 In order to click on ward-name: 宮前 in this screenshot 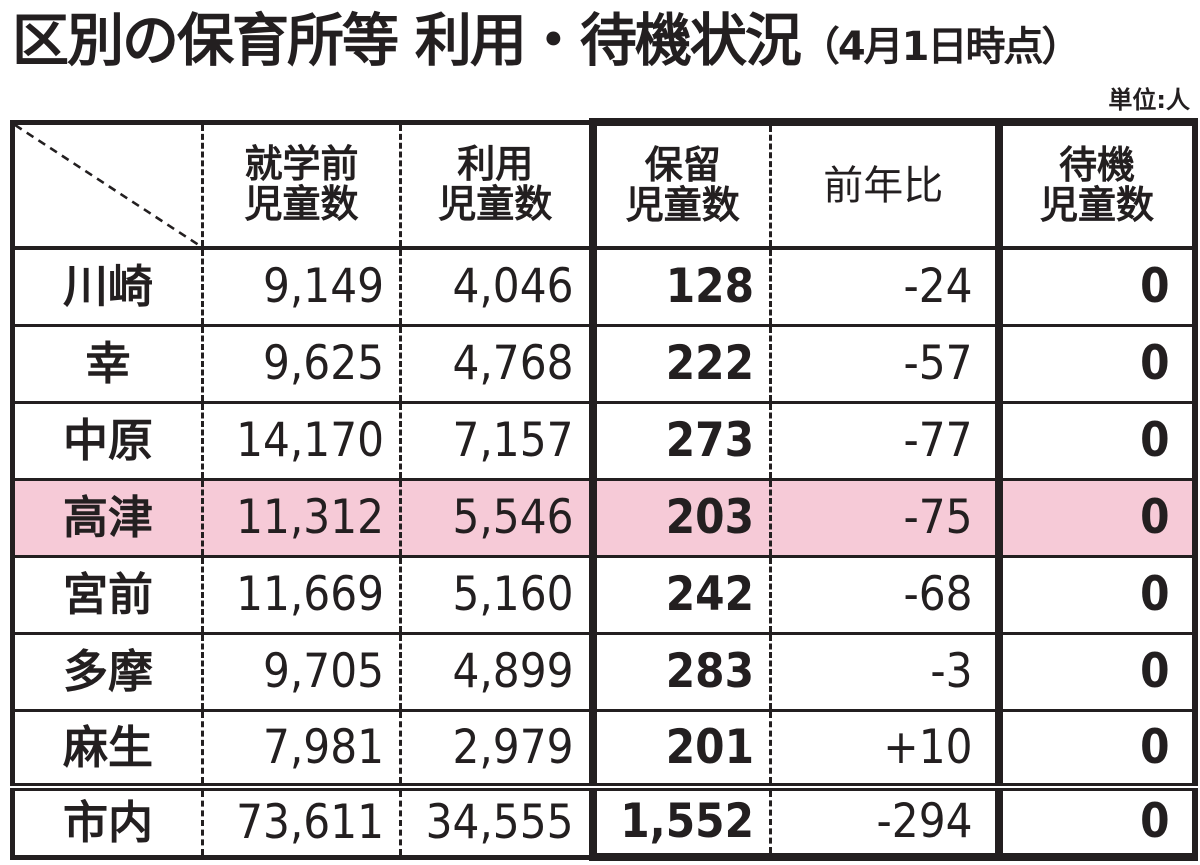, I will do `click(106, 595)`.